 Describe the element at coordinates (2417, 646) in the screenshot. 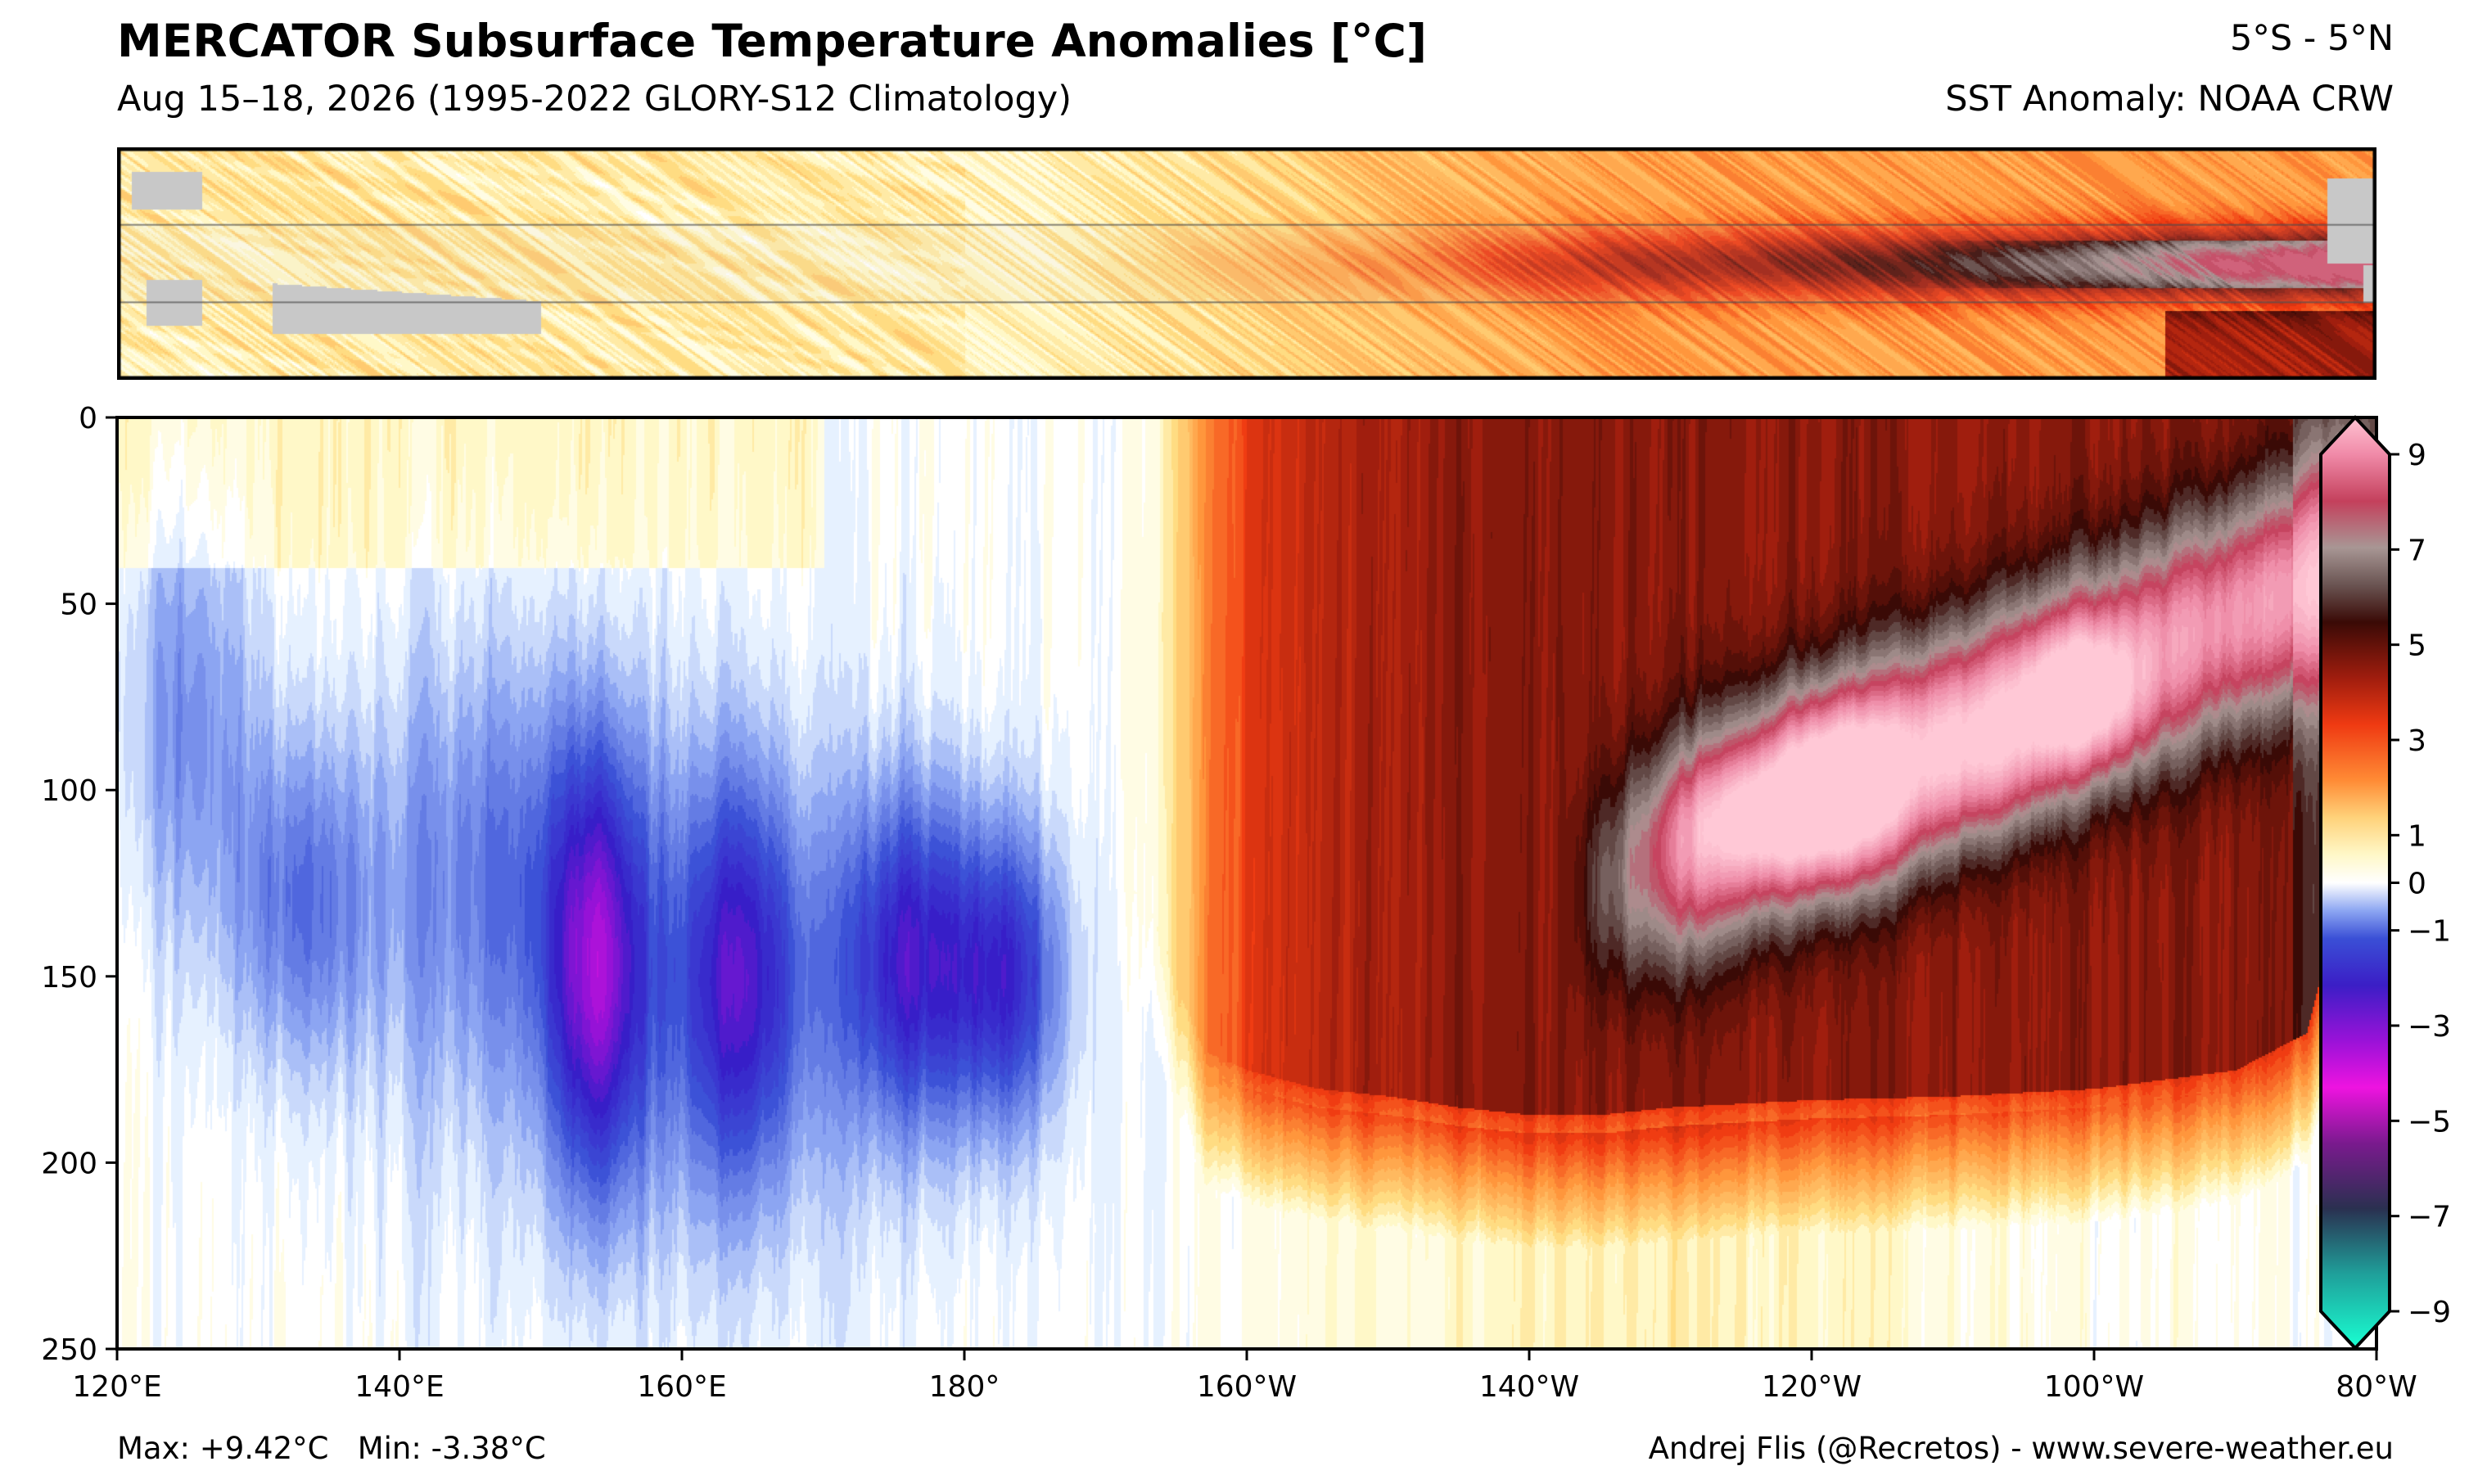

I see `colorbar-tick-label: 5` at that location.